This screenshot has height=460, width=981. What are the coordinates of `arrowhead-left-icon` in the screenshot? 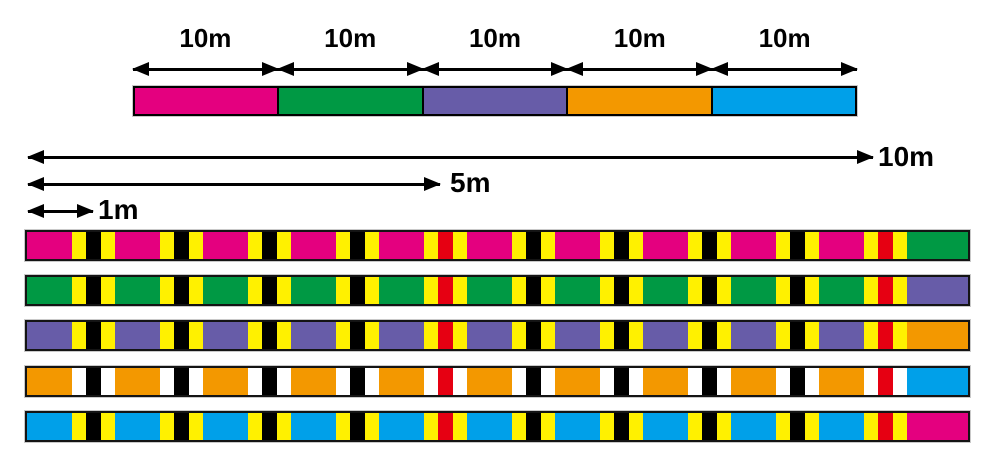 It's located at (575, 69).